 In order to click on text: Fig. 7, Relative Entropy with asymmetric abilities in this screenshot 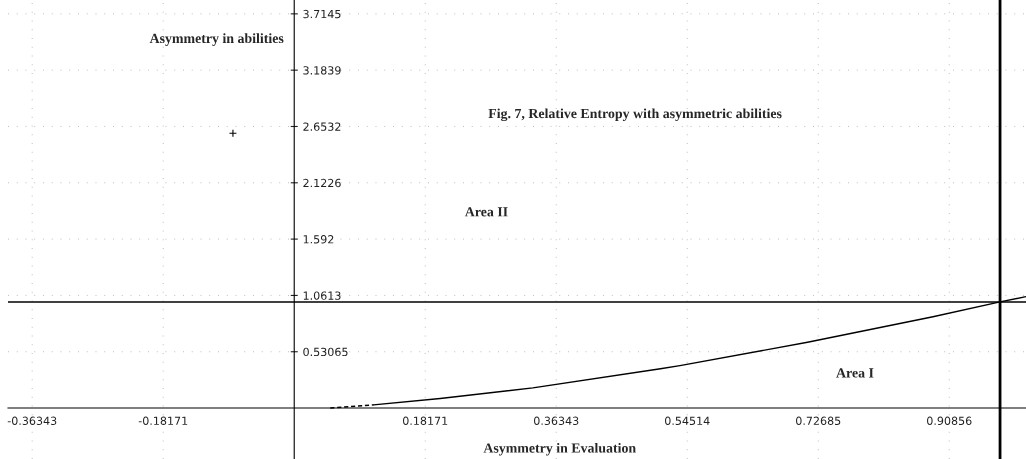, I will do `click(635, 115)`.